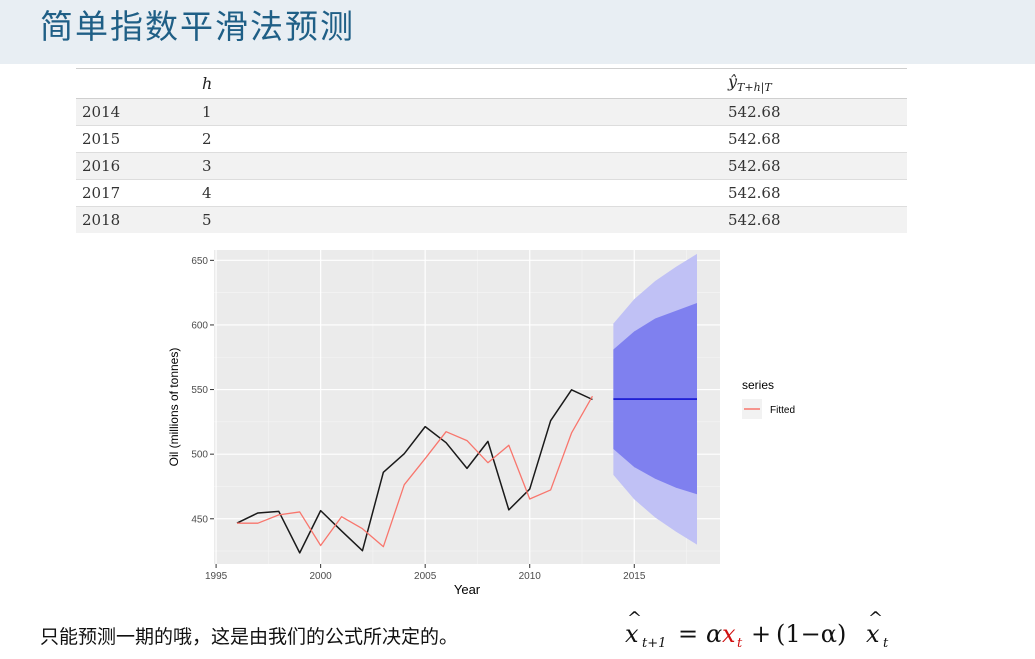 The height and width of the screenshot is (659, 1035). Describe the element at coordinates (517, 32) in the screenshot. I see `title-bar: 简单指数平滑法预测` at that location.